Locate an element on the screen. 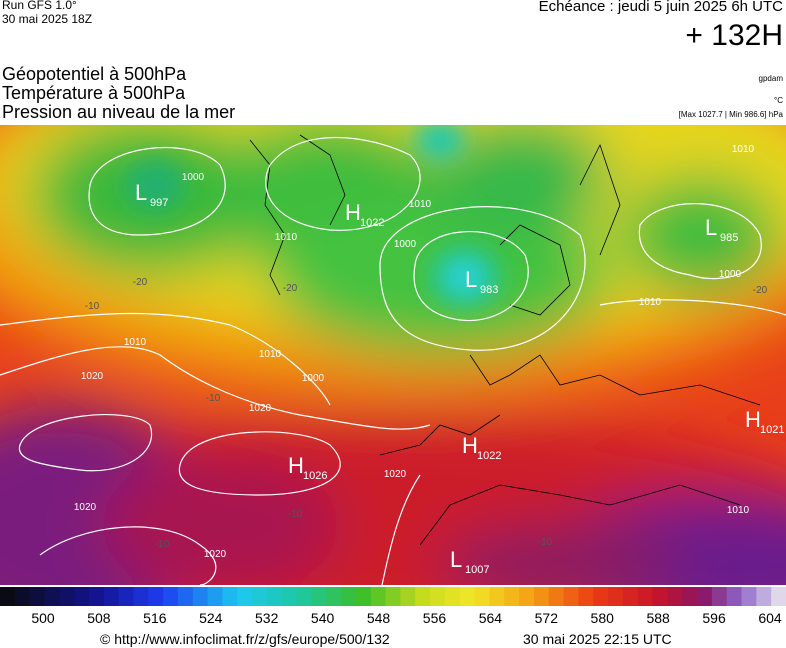 The image size is (786, 648). unit-temperature: °C is located at coordinates (778, 100).